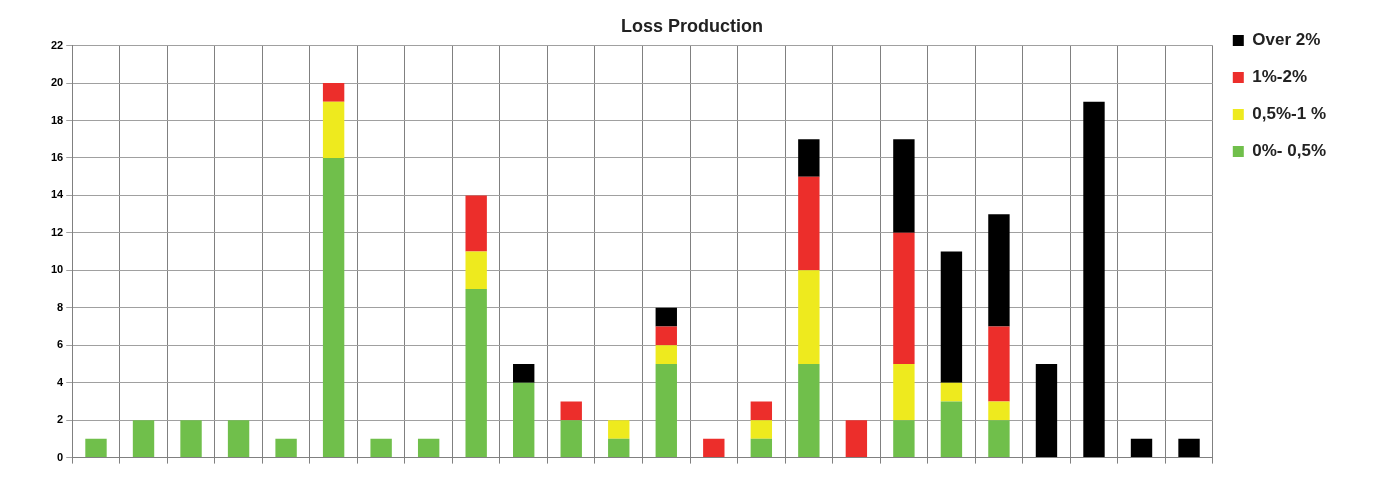 This screenshot has width=1384, height=502. Describe the element at coordinates (57, 44) in the screenshot. I see `y-tick-label: 22` at that location.